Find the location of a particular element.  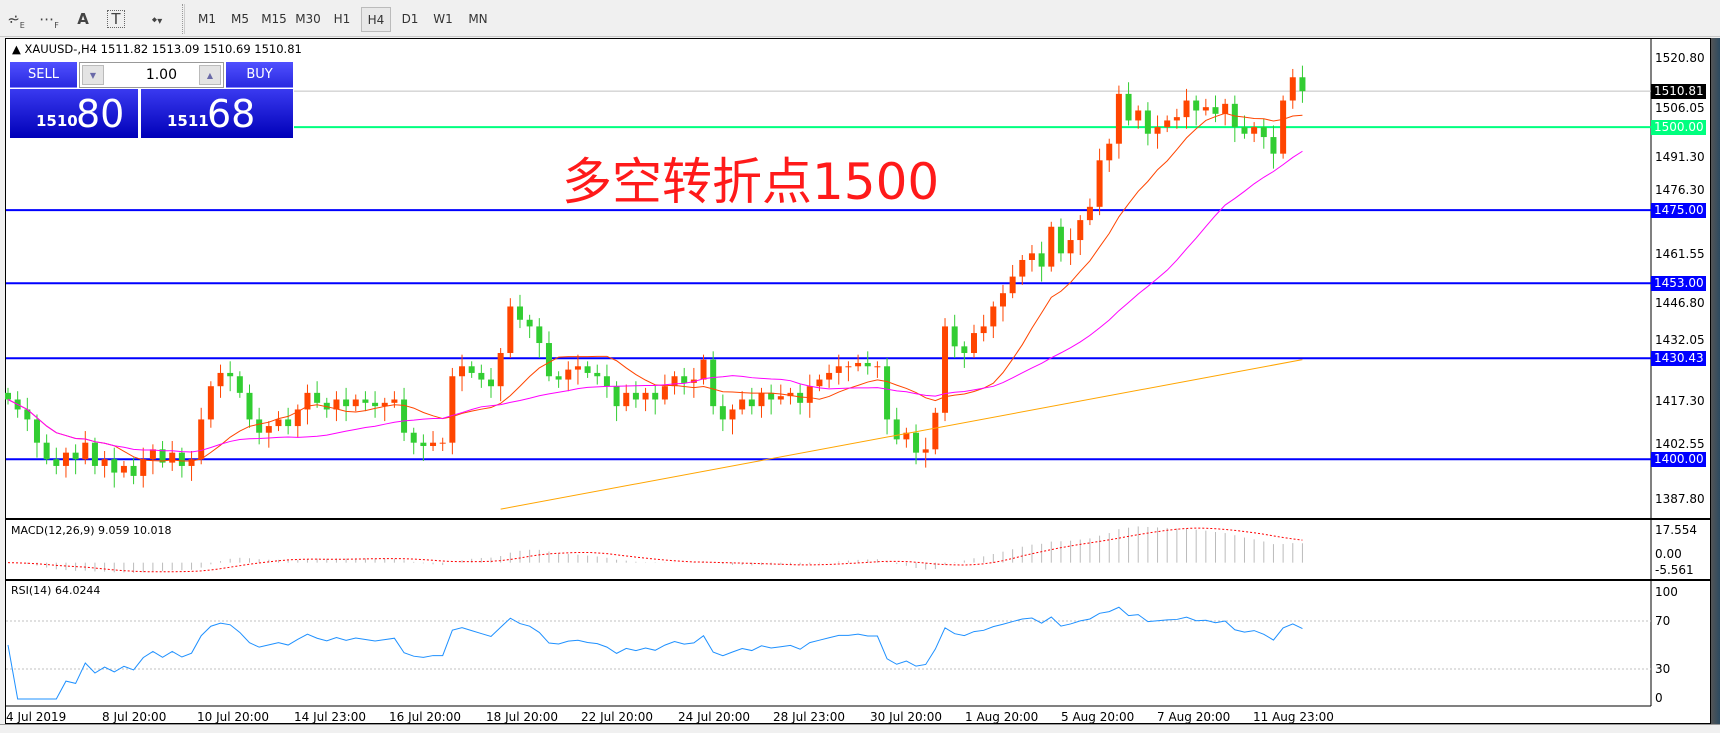

level-label: 1430.43 is located at coordinates (1678, 359).